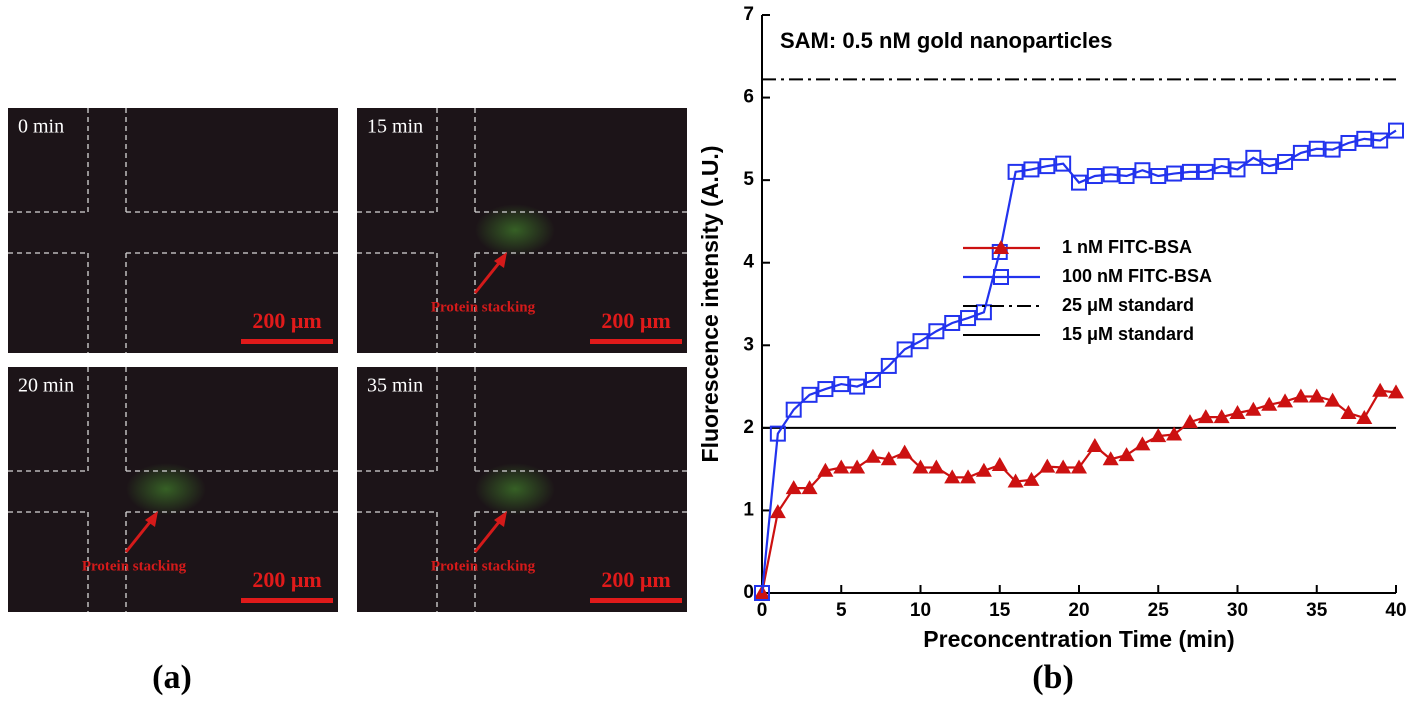  Describe the element at coordinates (1078, 639) in the screenshot. I see `x-axis-label: Preconcentration Time (min)` at that location.